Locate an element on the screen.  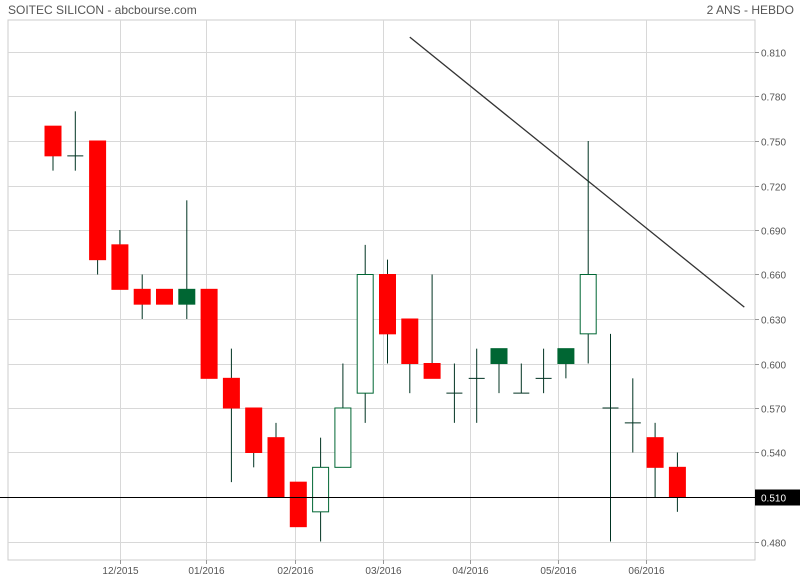
y-tick-label: 0.810 is located at coordinates (773, 54).